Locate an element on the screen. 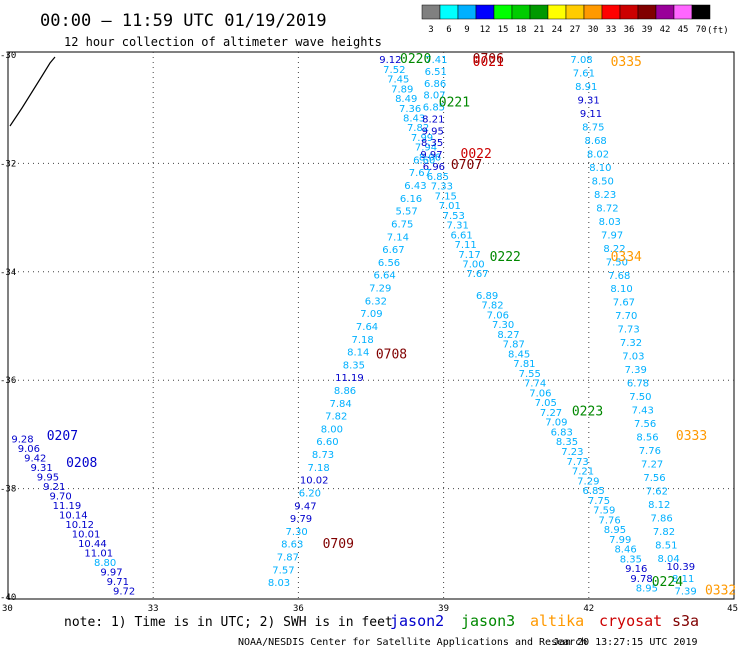  swh-value: 9.31 is located at coordinates (41, 468).